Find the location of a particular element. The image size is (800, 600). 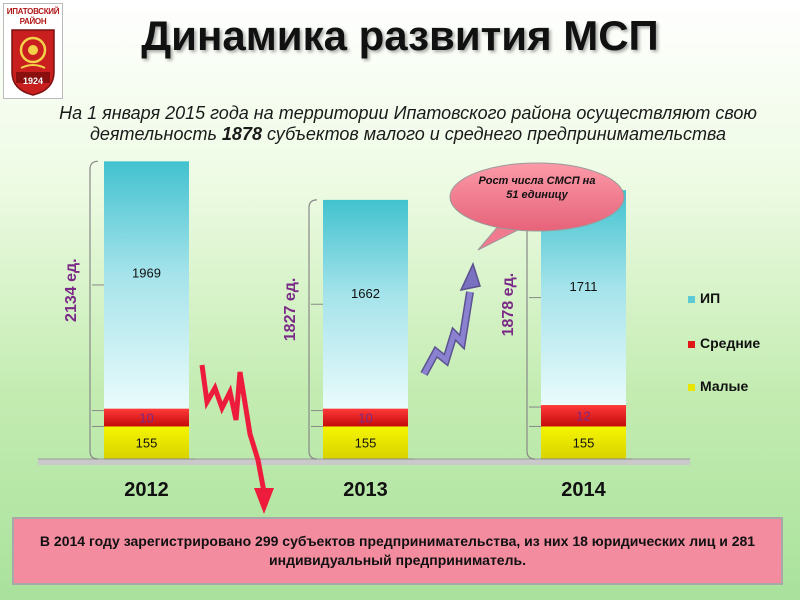

data-label-srednie-2012: 10 is located at coordinates (146, 418).